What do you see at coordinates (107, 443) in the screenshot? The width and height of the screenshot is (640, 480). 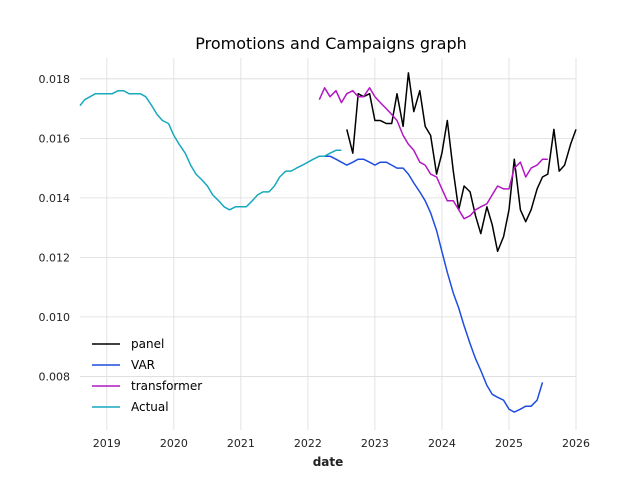 I see `x-tick-label: 2019` at bounding box center [107, 443].